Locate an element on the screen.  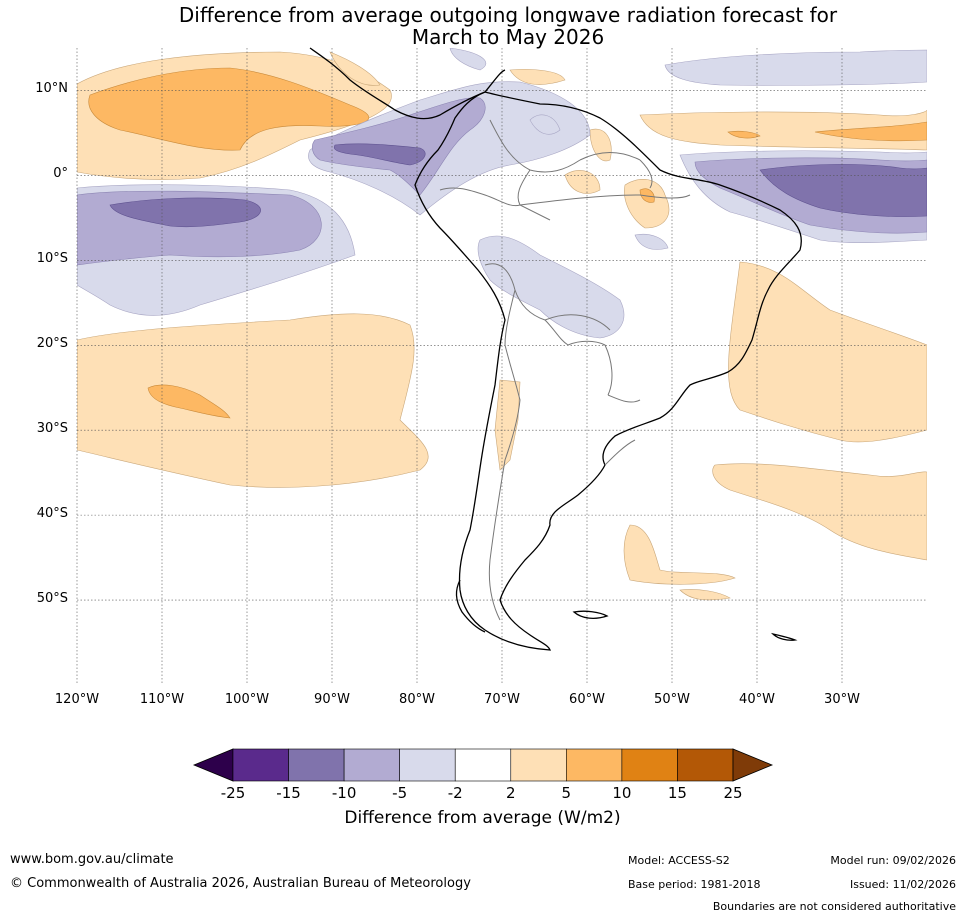
colorbar-tick-label: -2 is located at coordinates (455, 793).